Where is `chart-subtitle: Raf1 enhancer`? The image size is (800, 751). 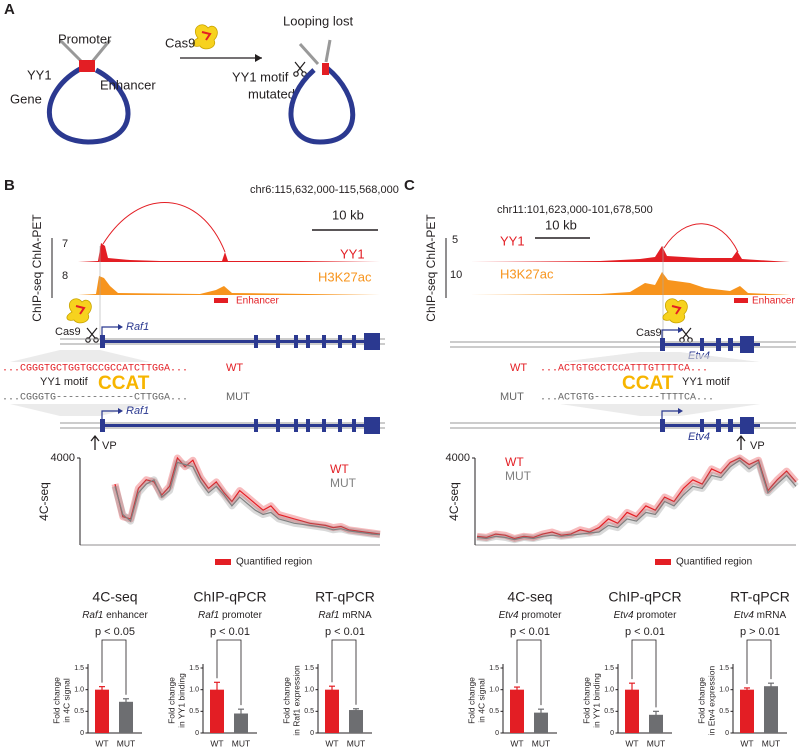 chart-subtitle: Raf1 enhancer is located at coordinates (115, 615).